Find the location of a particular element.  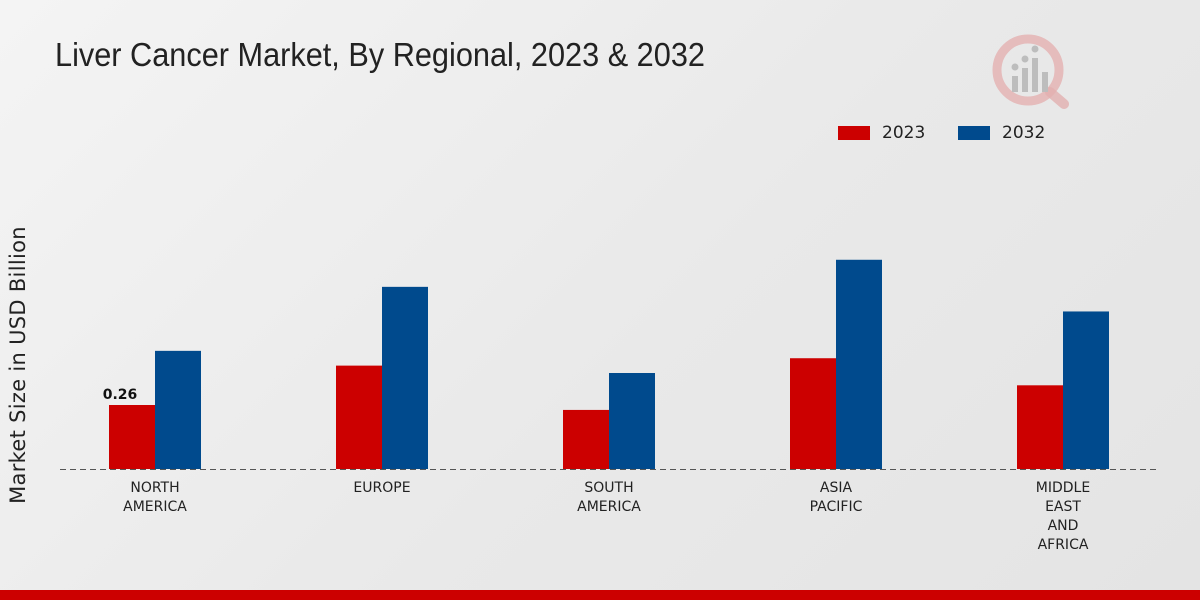

x-tick-label-south-america: SOUTH AMERICA is located at coordinates (609, 497).